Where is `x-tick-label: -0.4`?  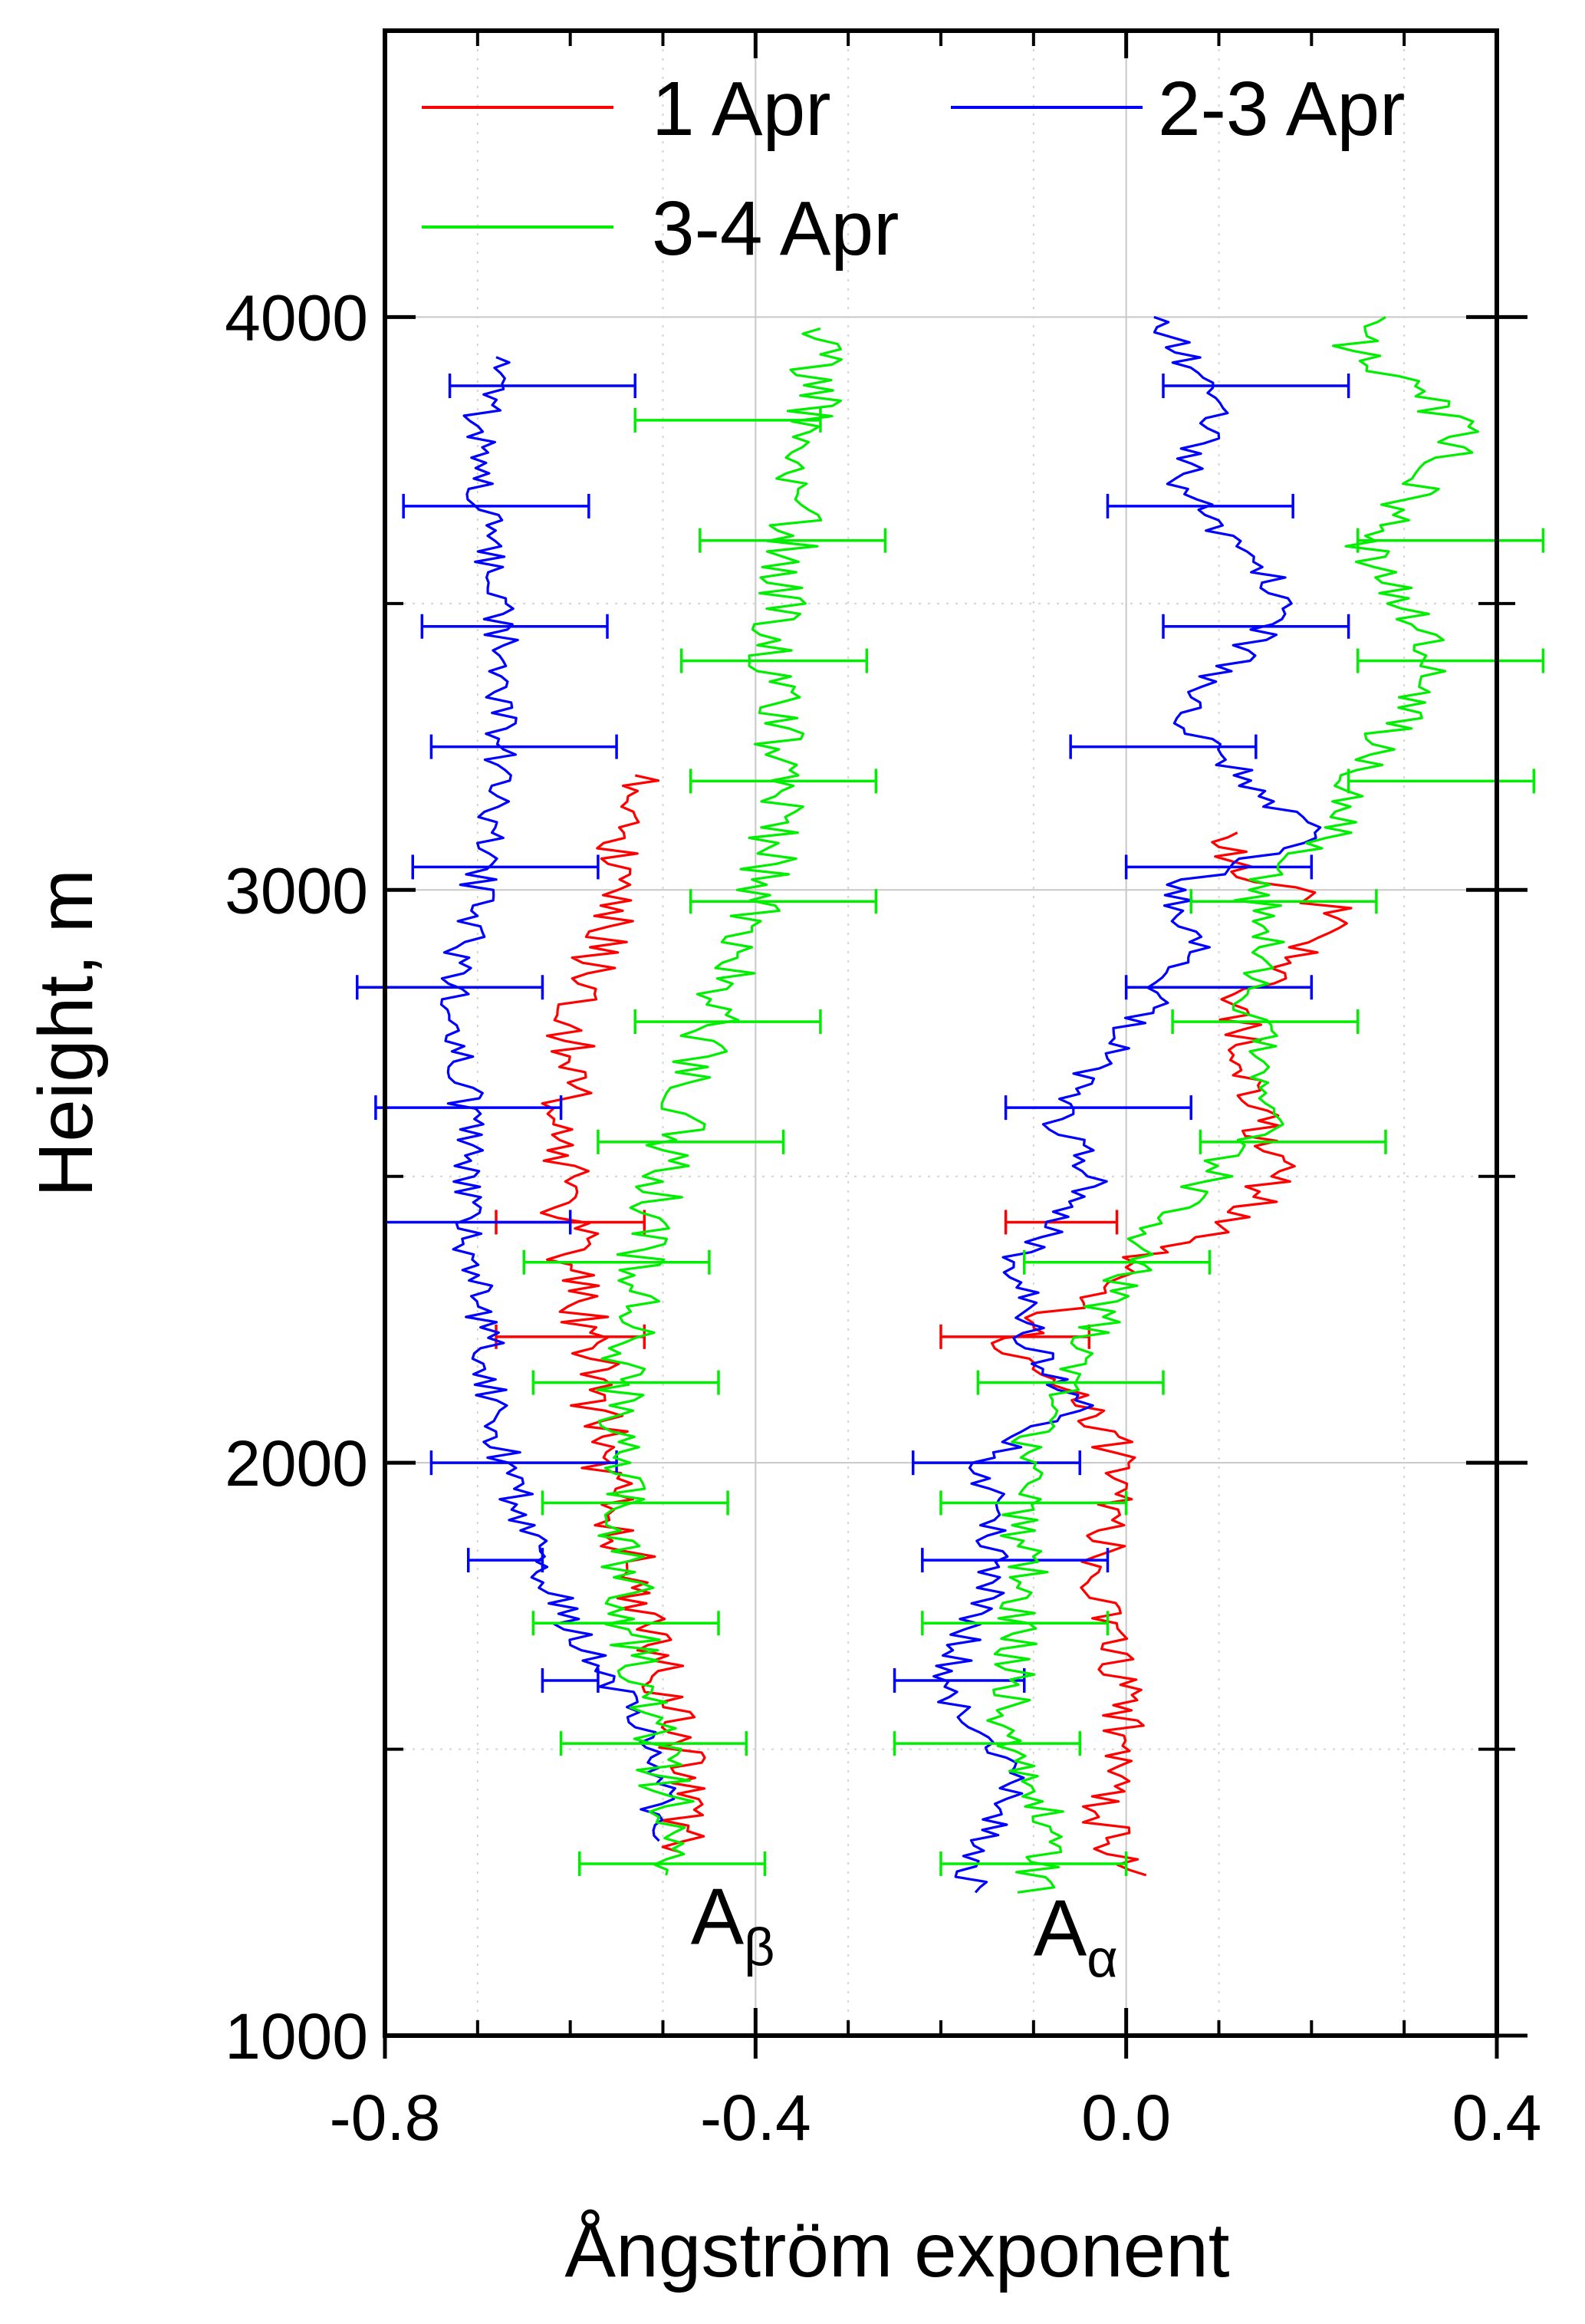 x-tick-label: -0.4 is located at coordinates (755, 2118).